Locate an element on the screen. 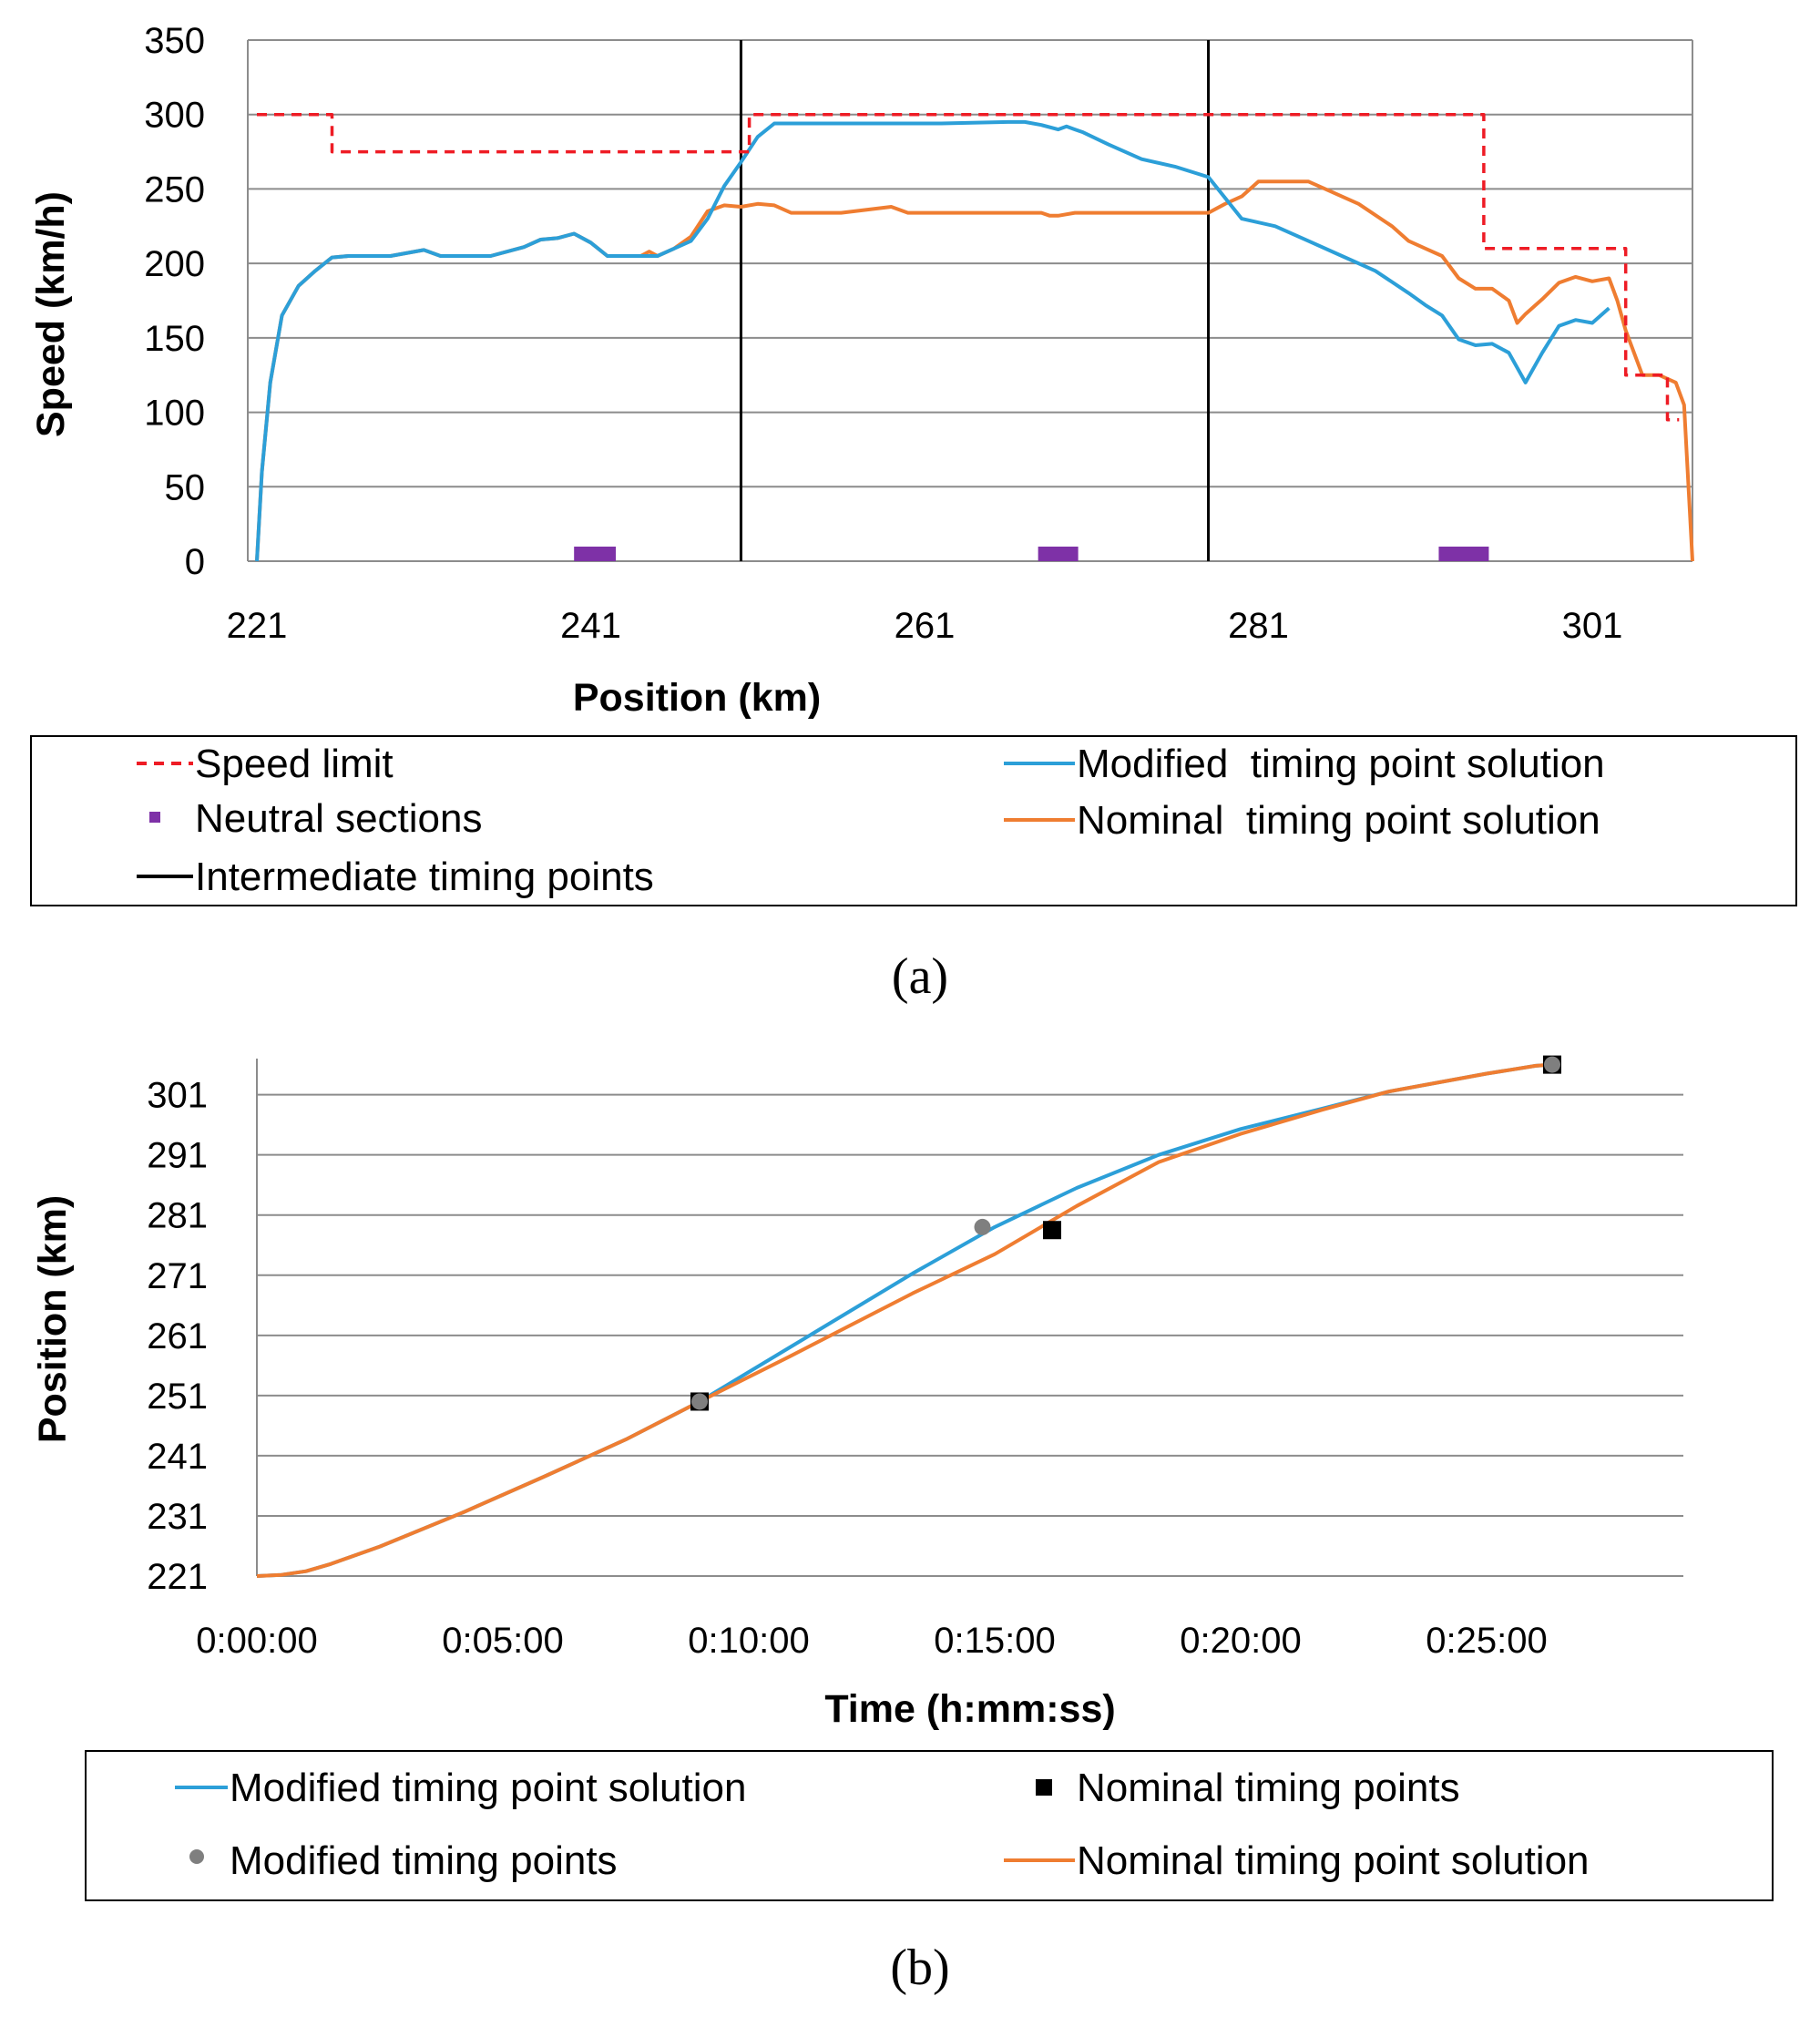 Image resolution: width=1820 pixels, height=2027 pixels. chart-a-x-tick-label: 241 is located at coordinates (591, 626).